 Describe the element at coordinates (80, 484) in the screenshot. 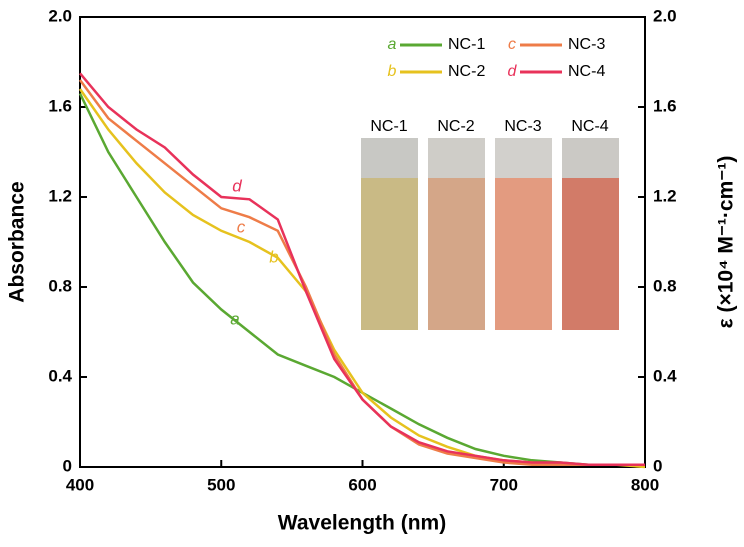

I see `x-tick-label: 400` at that location.